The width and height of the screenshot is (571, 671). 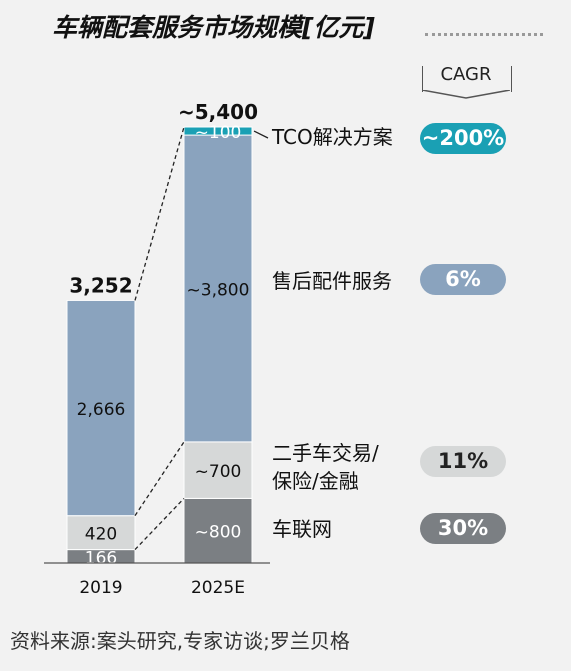 I want to click on segment-value-label: ~800, so click(x=218, y=533).